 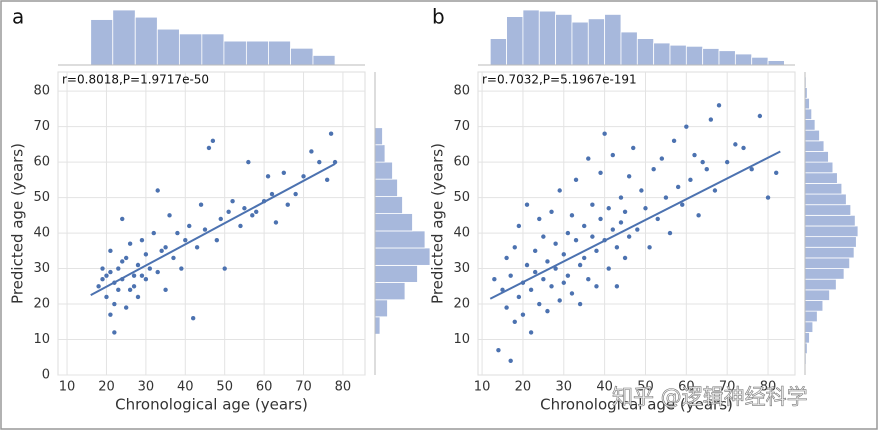 I want to click on y-tick-label: 40, so click(x=41, y=233).